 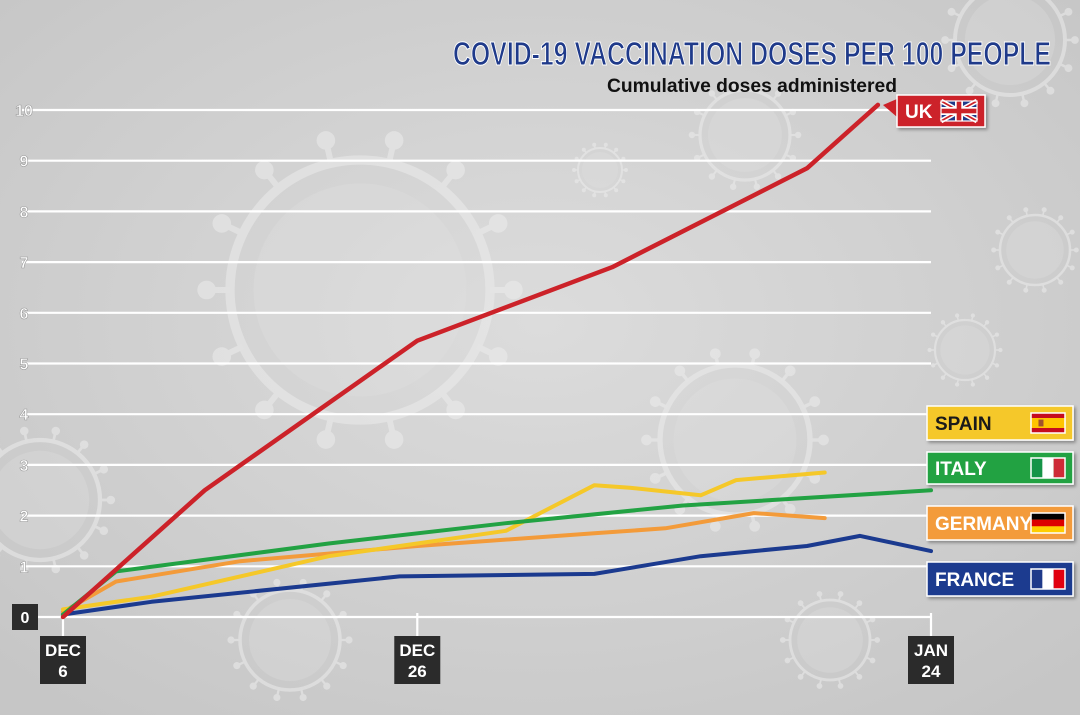 I want to click on y-tick-label-1: 1, so click(x=24, y=567).